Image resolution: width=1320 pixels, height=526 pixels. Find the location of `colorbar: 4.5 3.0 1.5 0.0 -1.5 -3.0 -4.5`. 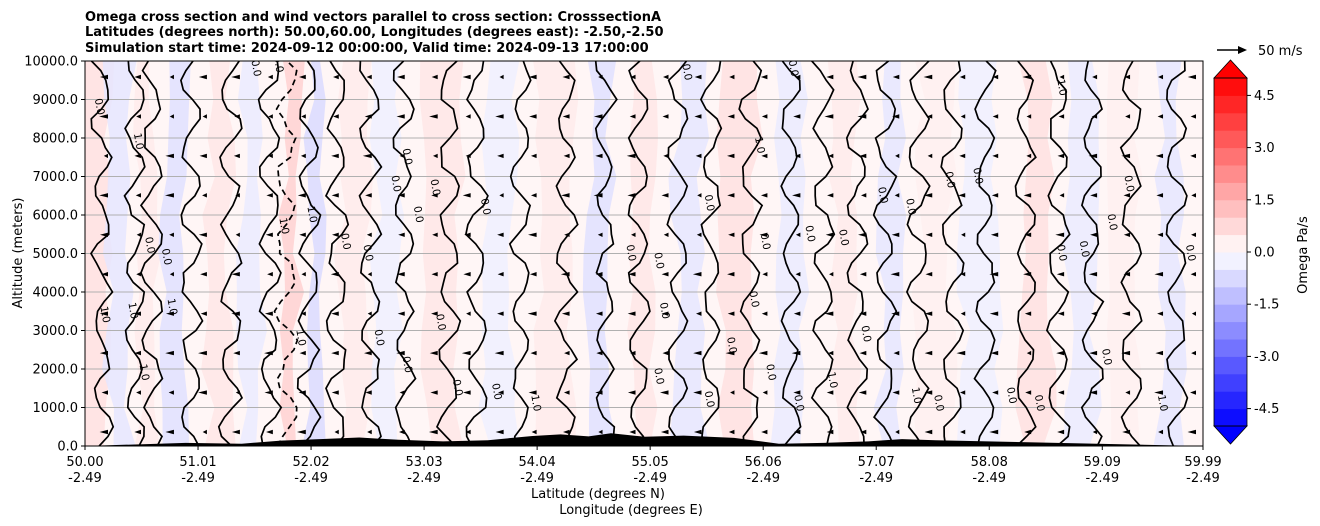

colorbar: 4.5 3.0 1.5 0.0 -1.5 -3.0 -4.5 is located at coordinates (1246, 252).